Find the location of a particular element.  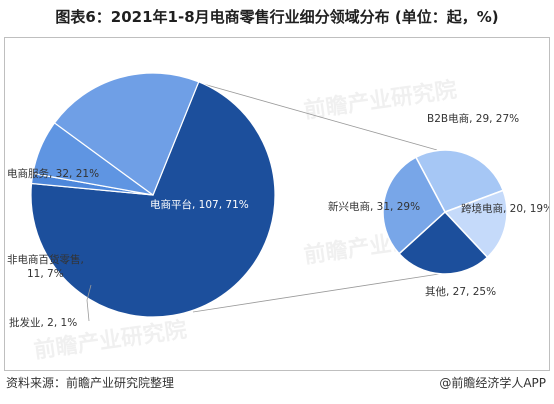

source-note: 资料来源：前瞻产业研究院整理 is located at coordinates (90, 383).